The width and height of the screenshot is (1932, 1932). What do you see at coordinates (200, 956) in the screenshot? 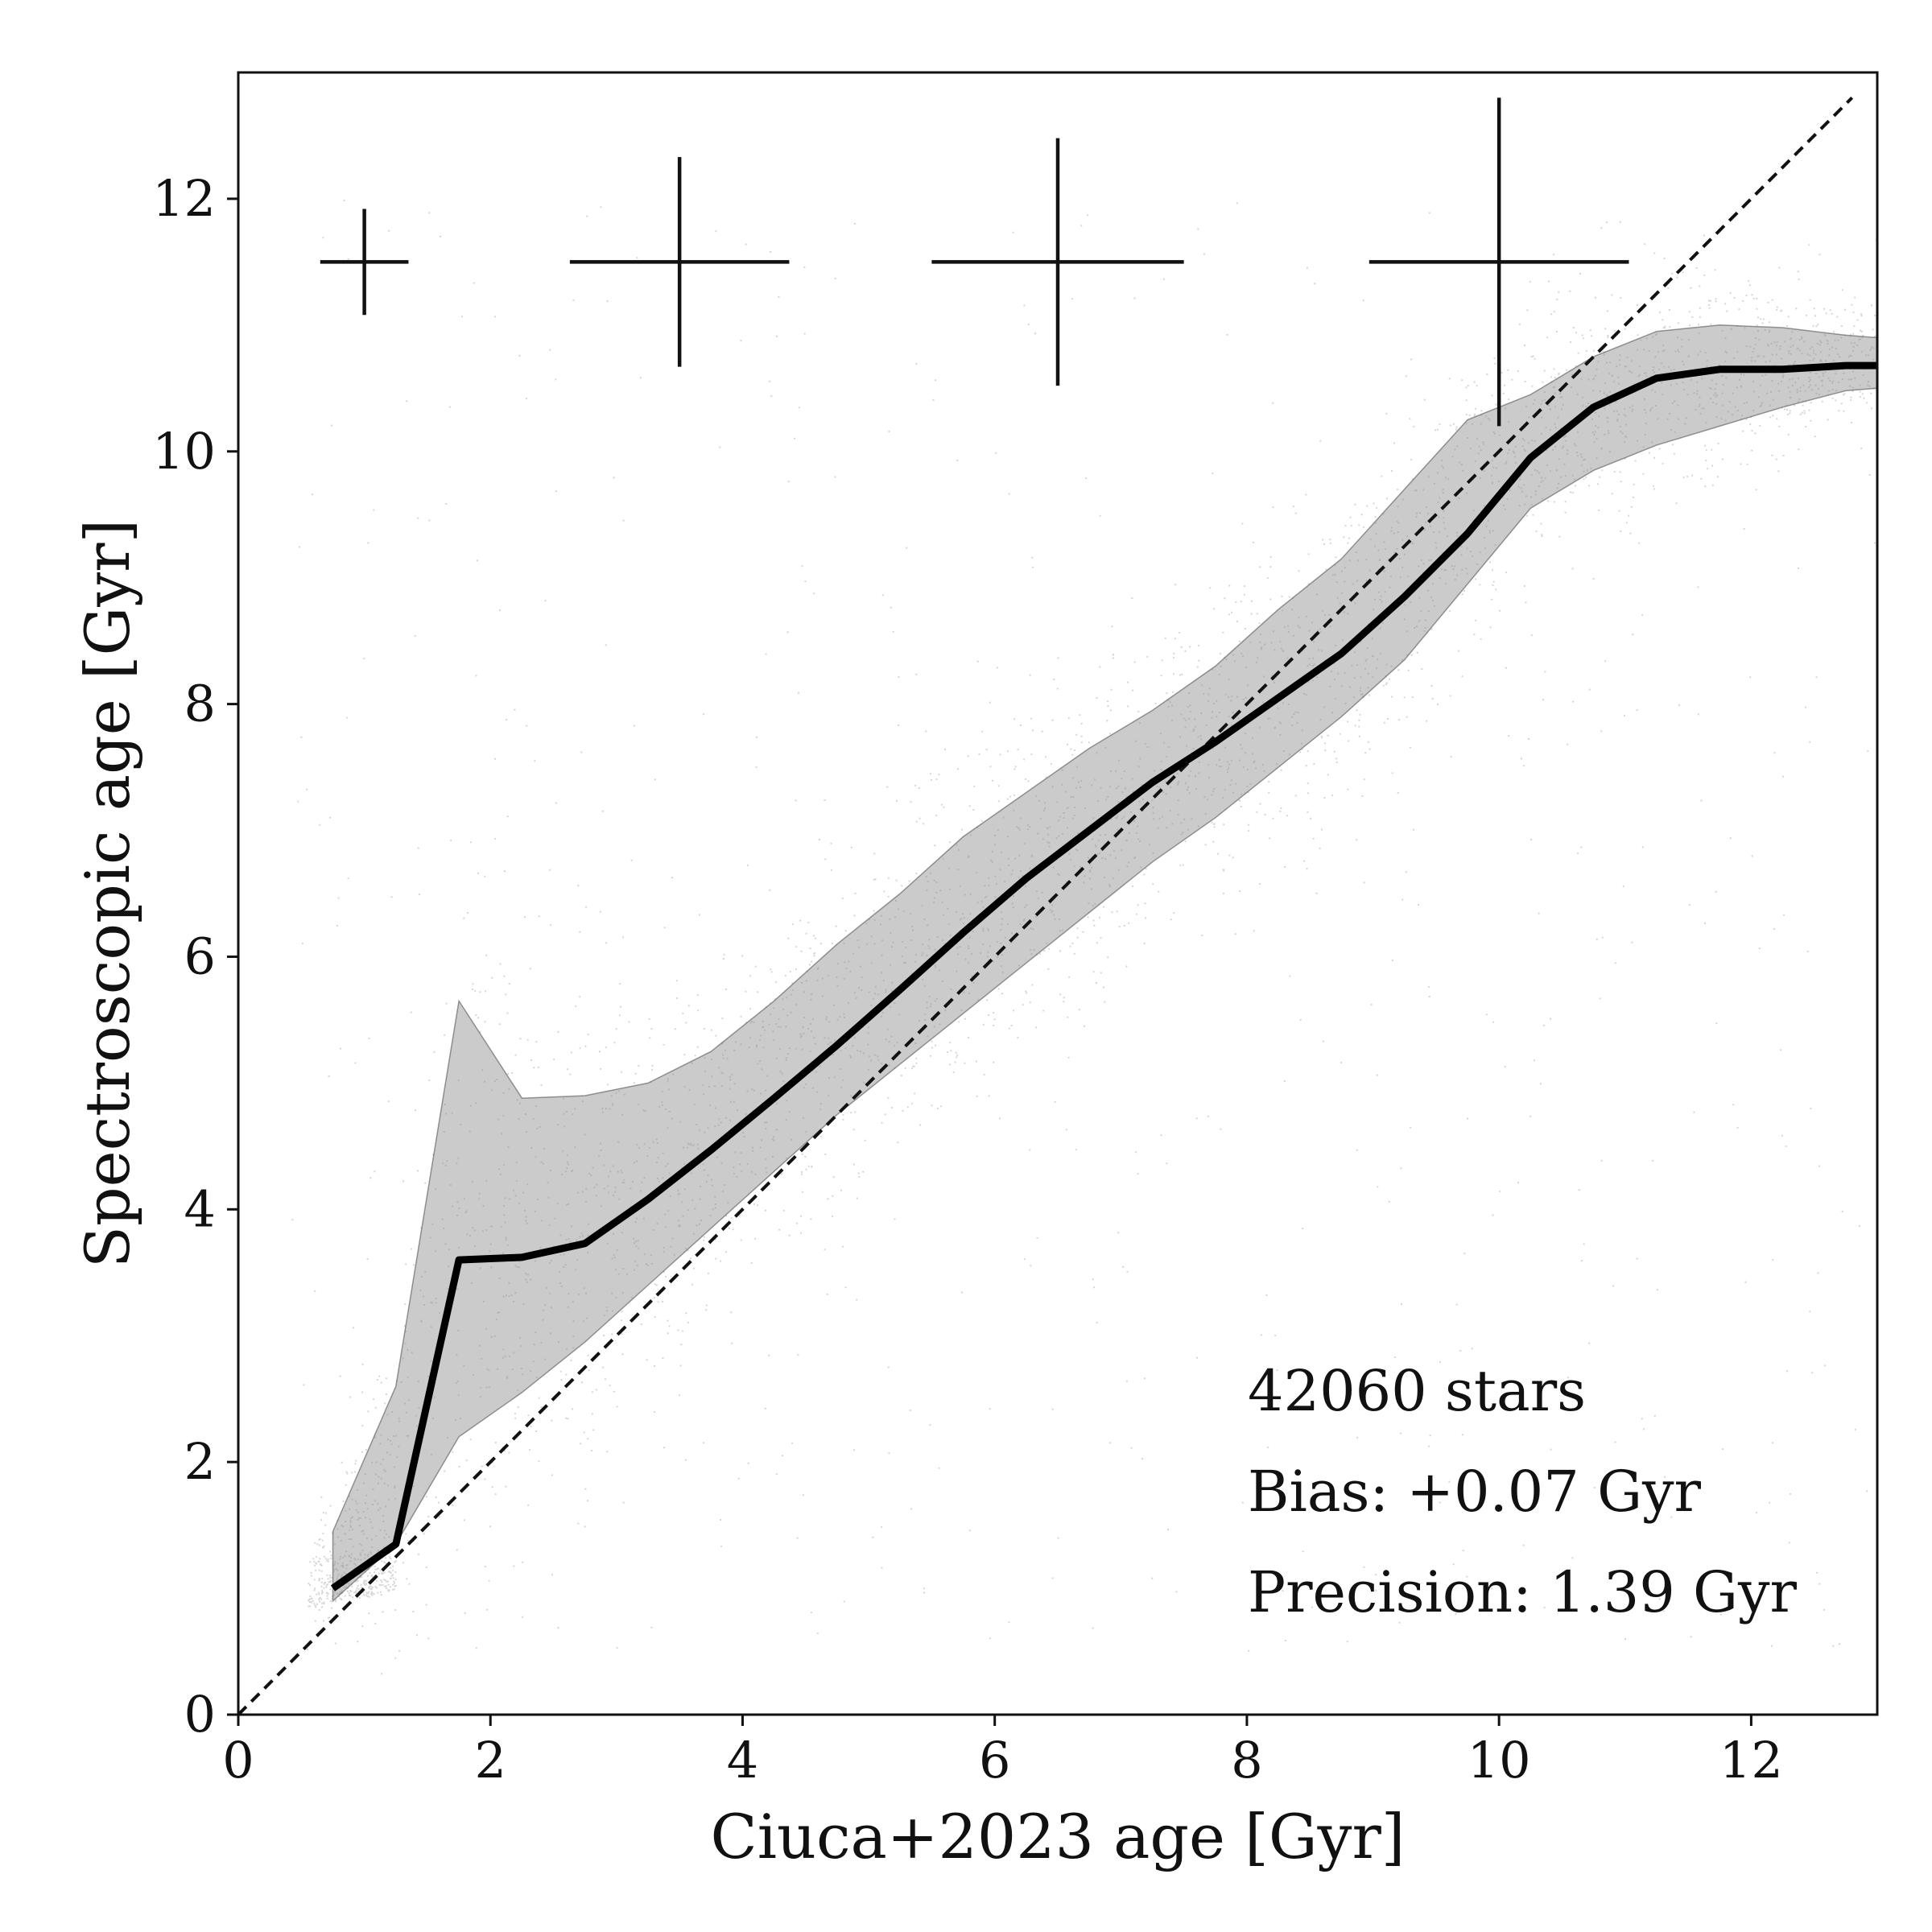
I see `y-tick-label: 6` at bounding box center [200, 956].